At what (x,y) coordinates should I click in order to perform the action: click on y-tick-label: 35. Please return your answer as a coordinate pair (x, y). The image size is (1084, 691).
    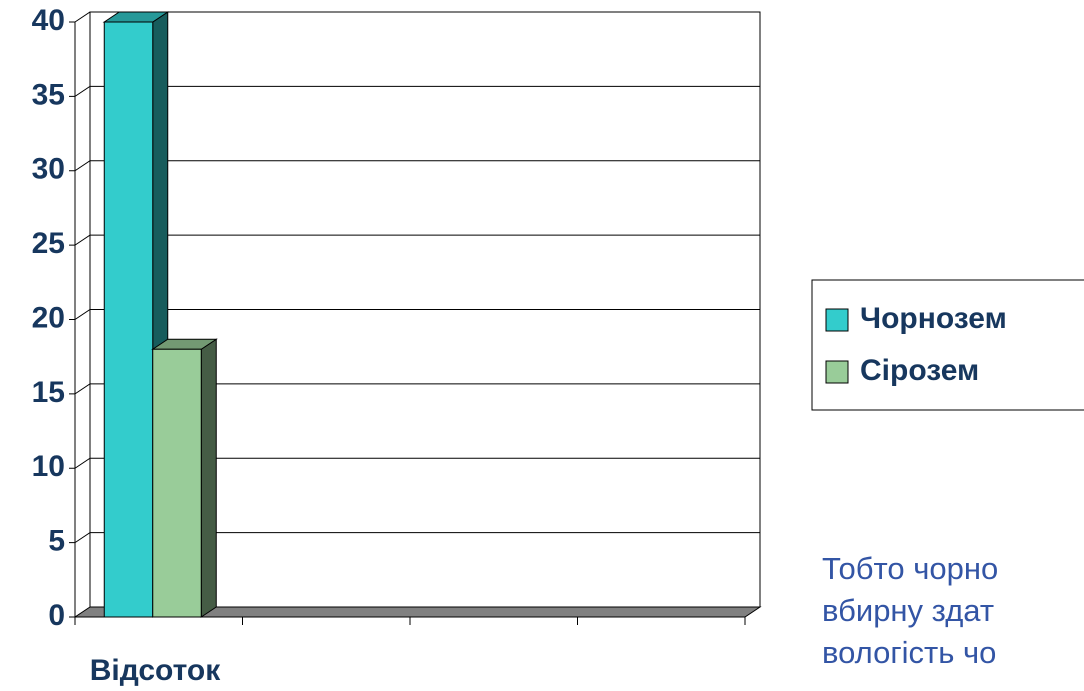
    Looking at the image, I should click on (48, 94).